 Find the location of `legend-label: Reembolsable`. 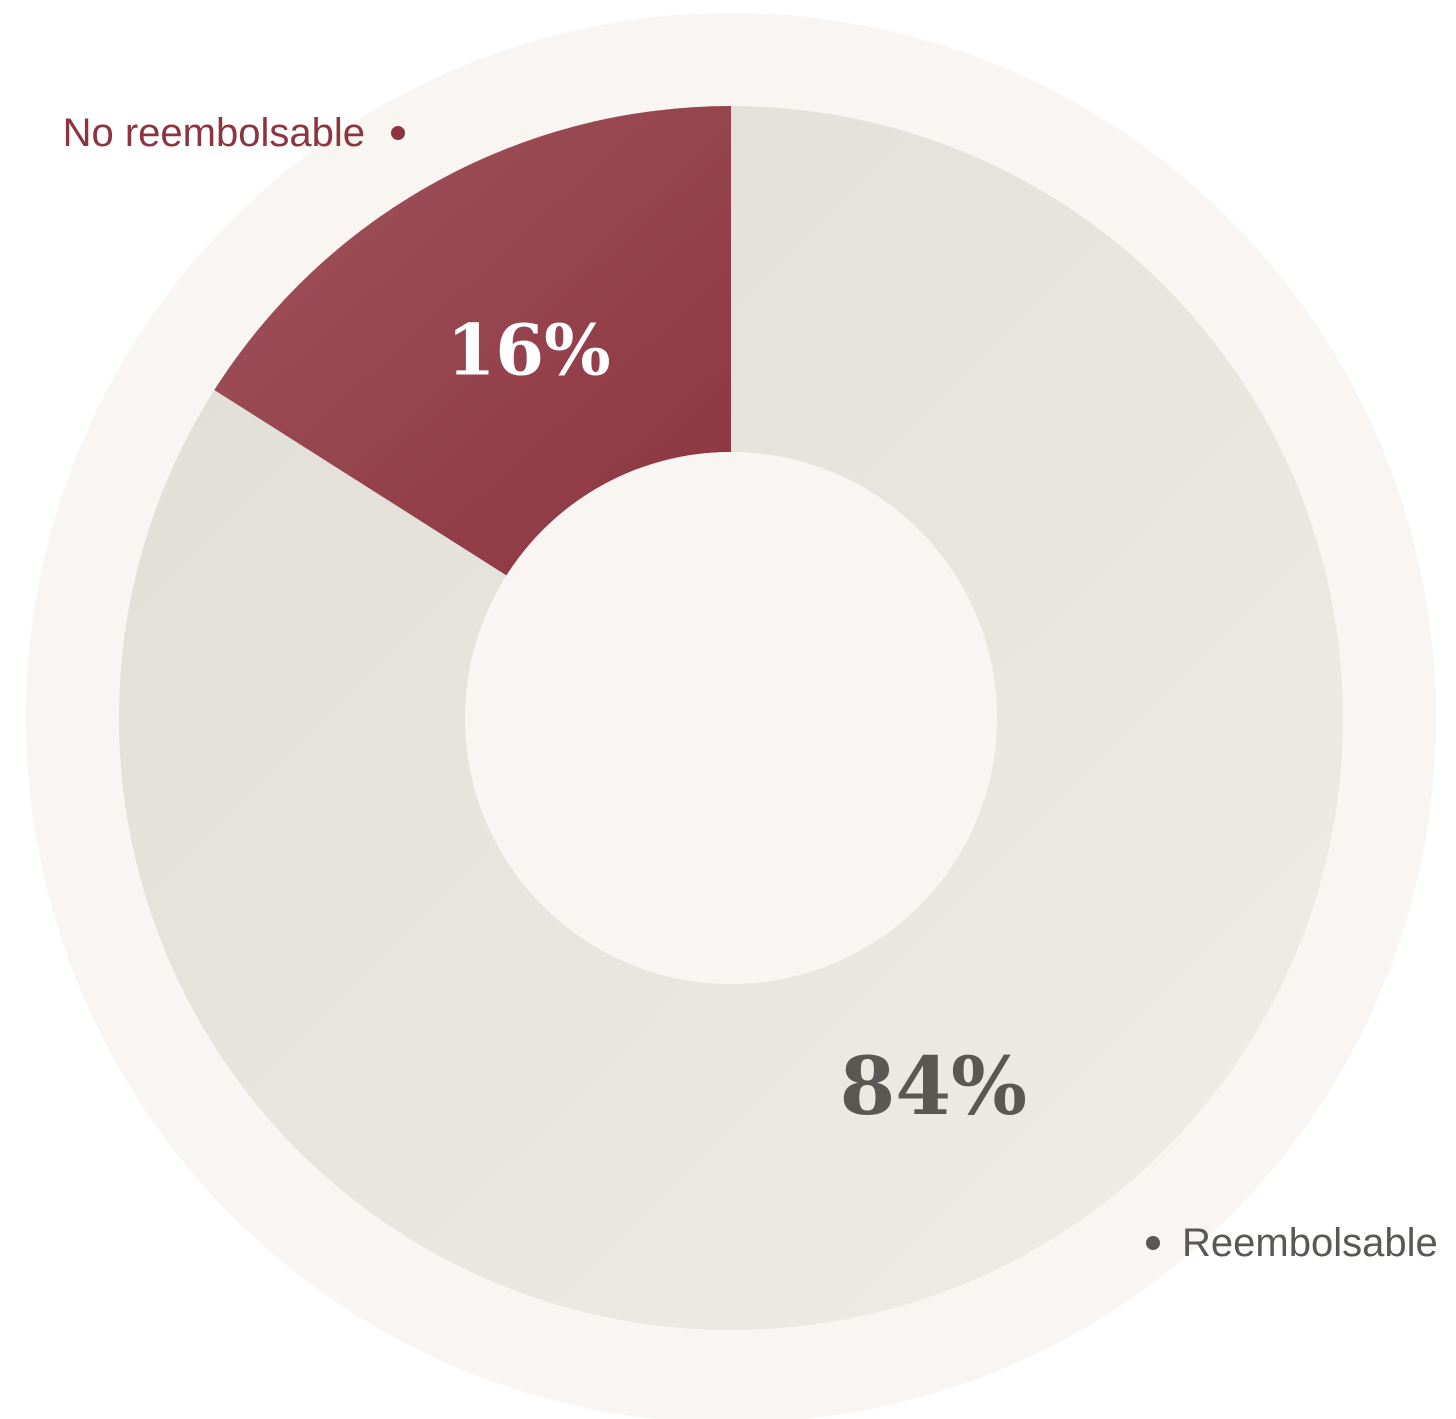

legend-label: Reembolsable is located at coordinates (1310, 1243).